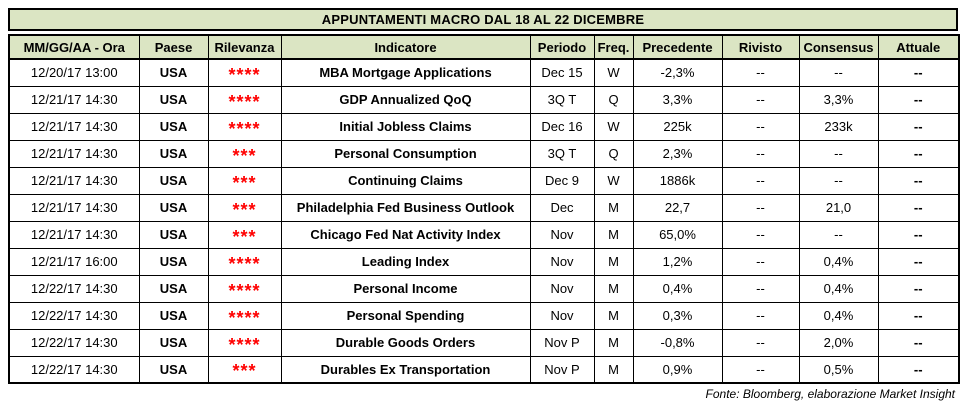  I want to click on cell-consensus: 0,4%, so click(838, 315).